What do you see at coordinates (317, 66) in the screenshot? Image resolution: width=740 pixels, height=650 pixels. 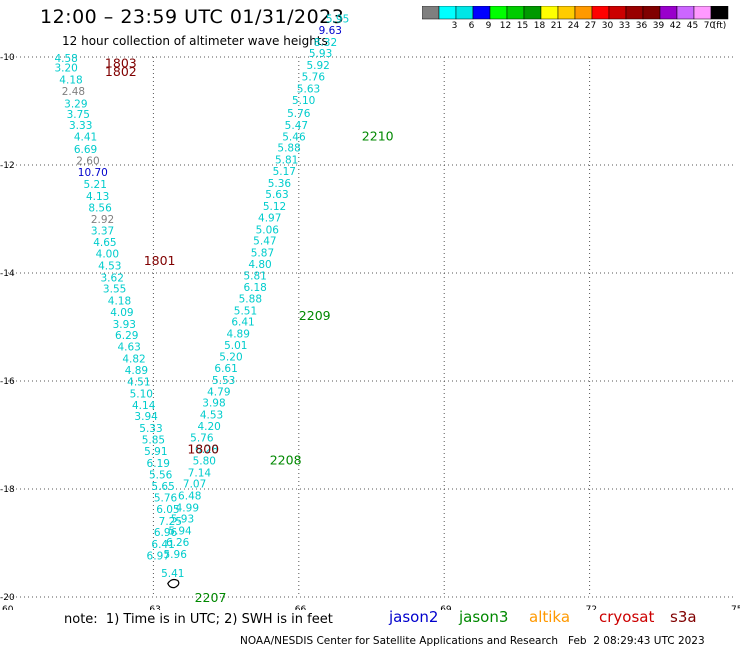 I see `wave-height-value: 5.92` at bounding box center [317, 66].